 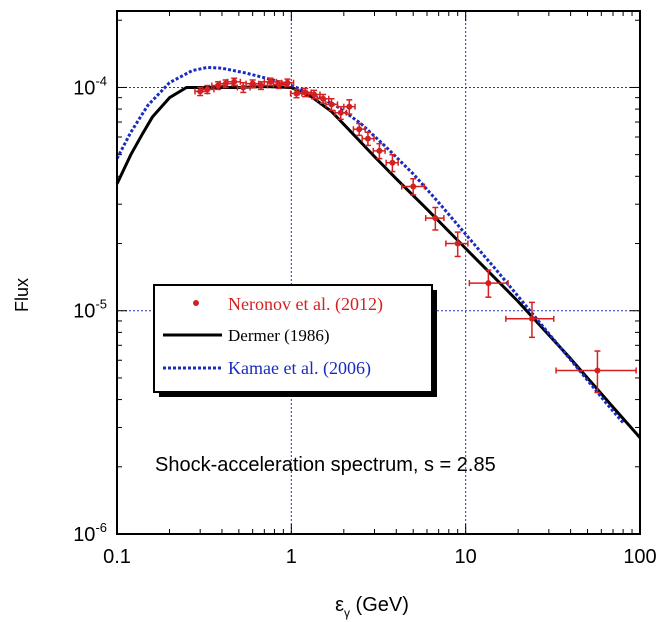 What do you see at coordinates (22, 295) in the screenshot?
I see `y-axis-label: Flux` at bounding box center [22, 295].